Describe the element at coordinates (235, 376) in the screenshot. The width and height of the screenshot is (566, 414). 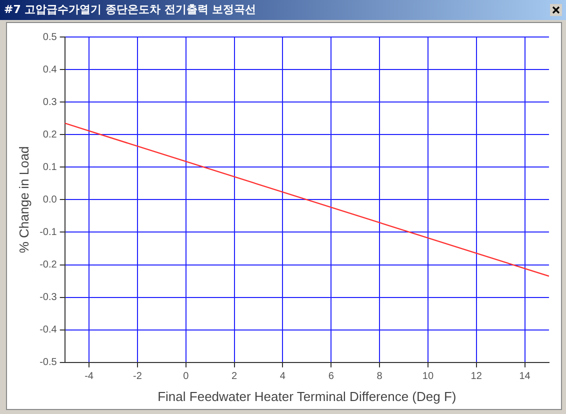
I see `x-tick-label: 2` at that location.